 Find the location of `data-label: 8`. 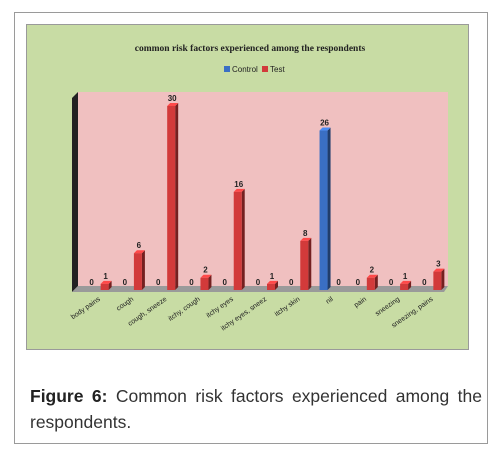

data-label: 8 is located at coordinates (305, 233).